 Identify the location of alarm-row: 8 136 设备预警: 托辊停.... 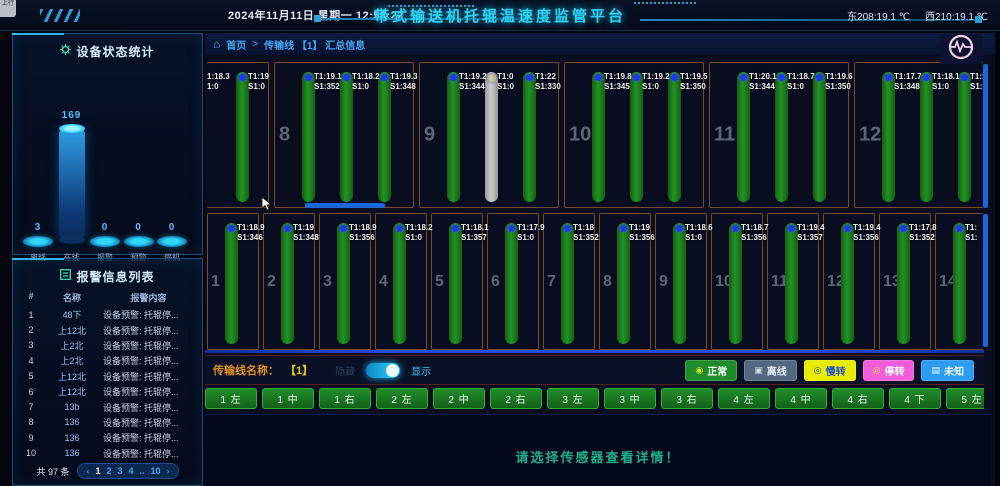
(107, 422).